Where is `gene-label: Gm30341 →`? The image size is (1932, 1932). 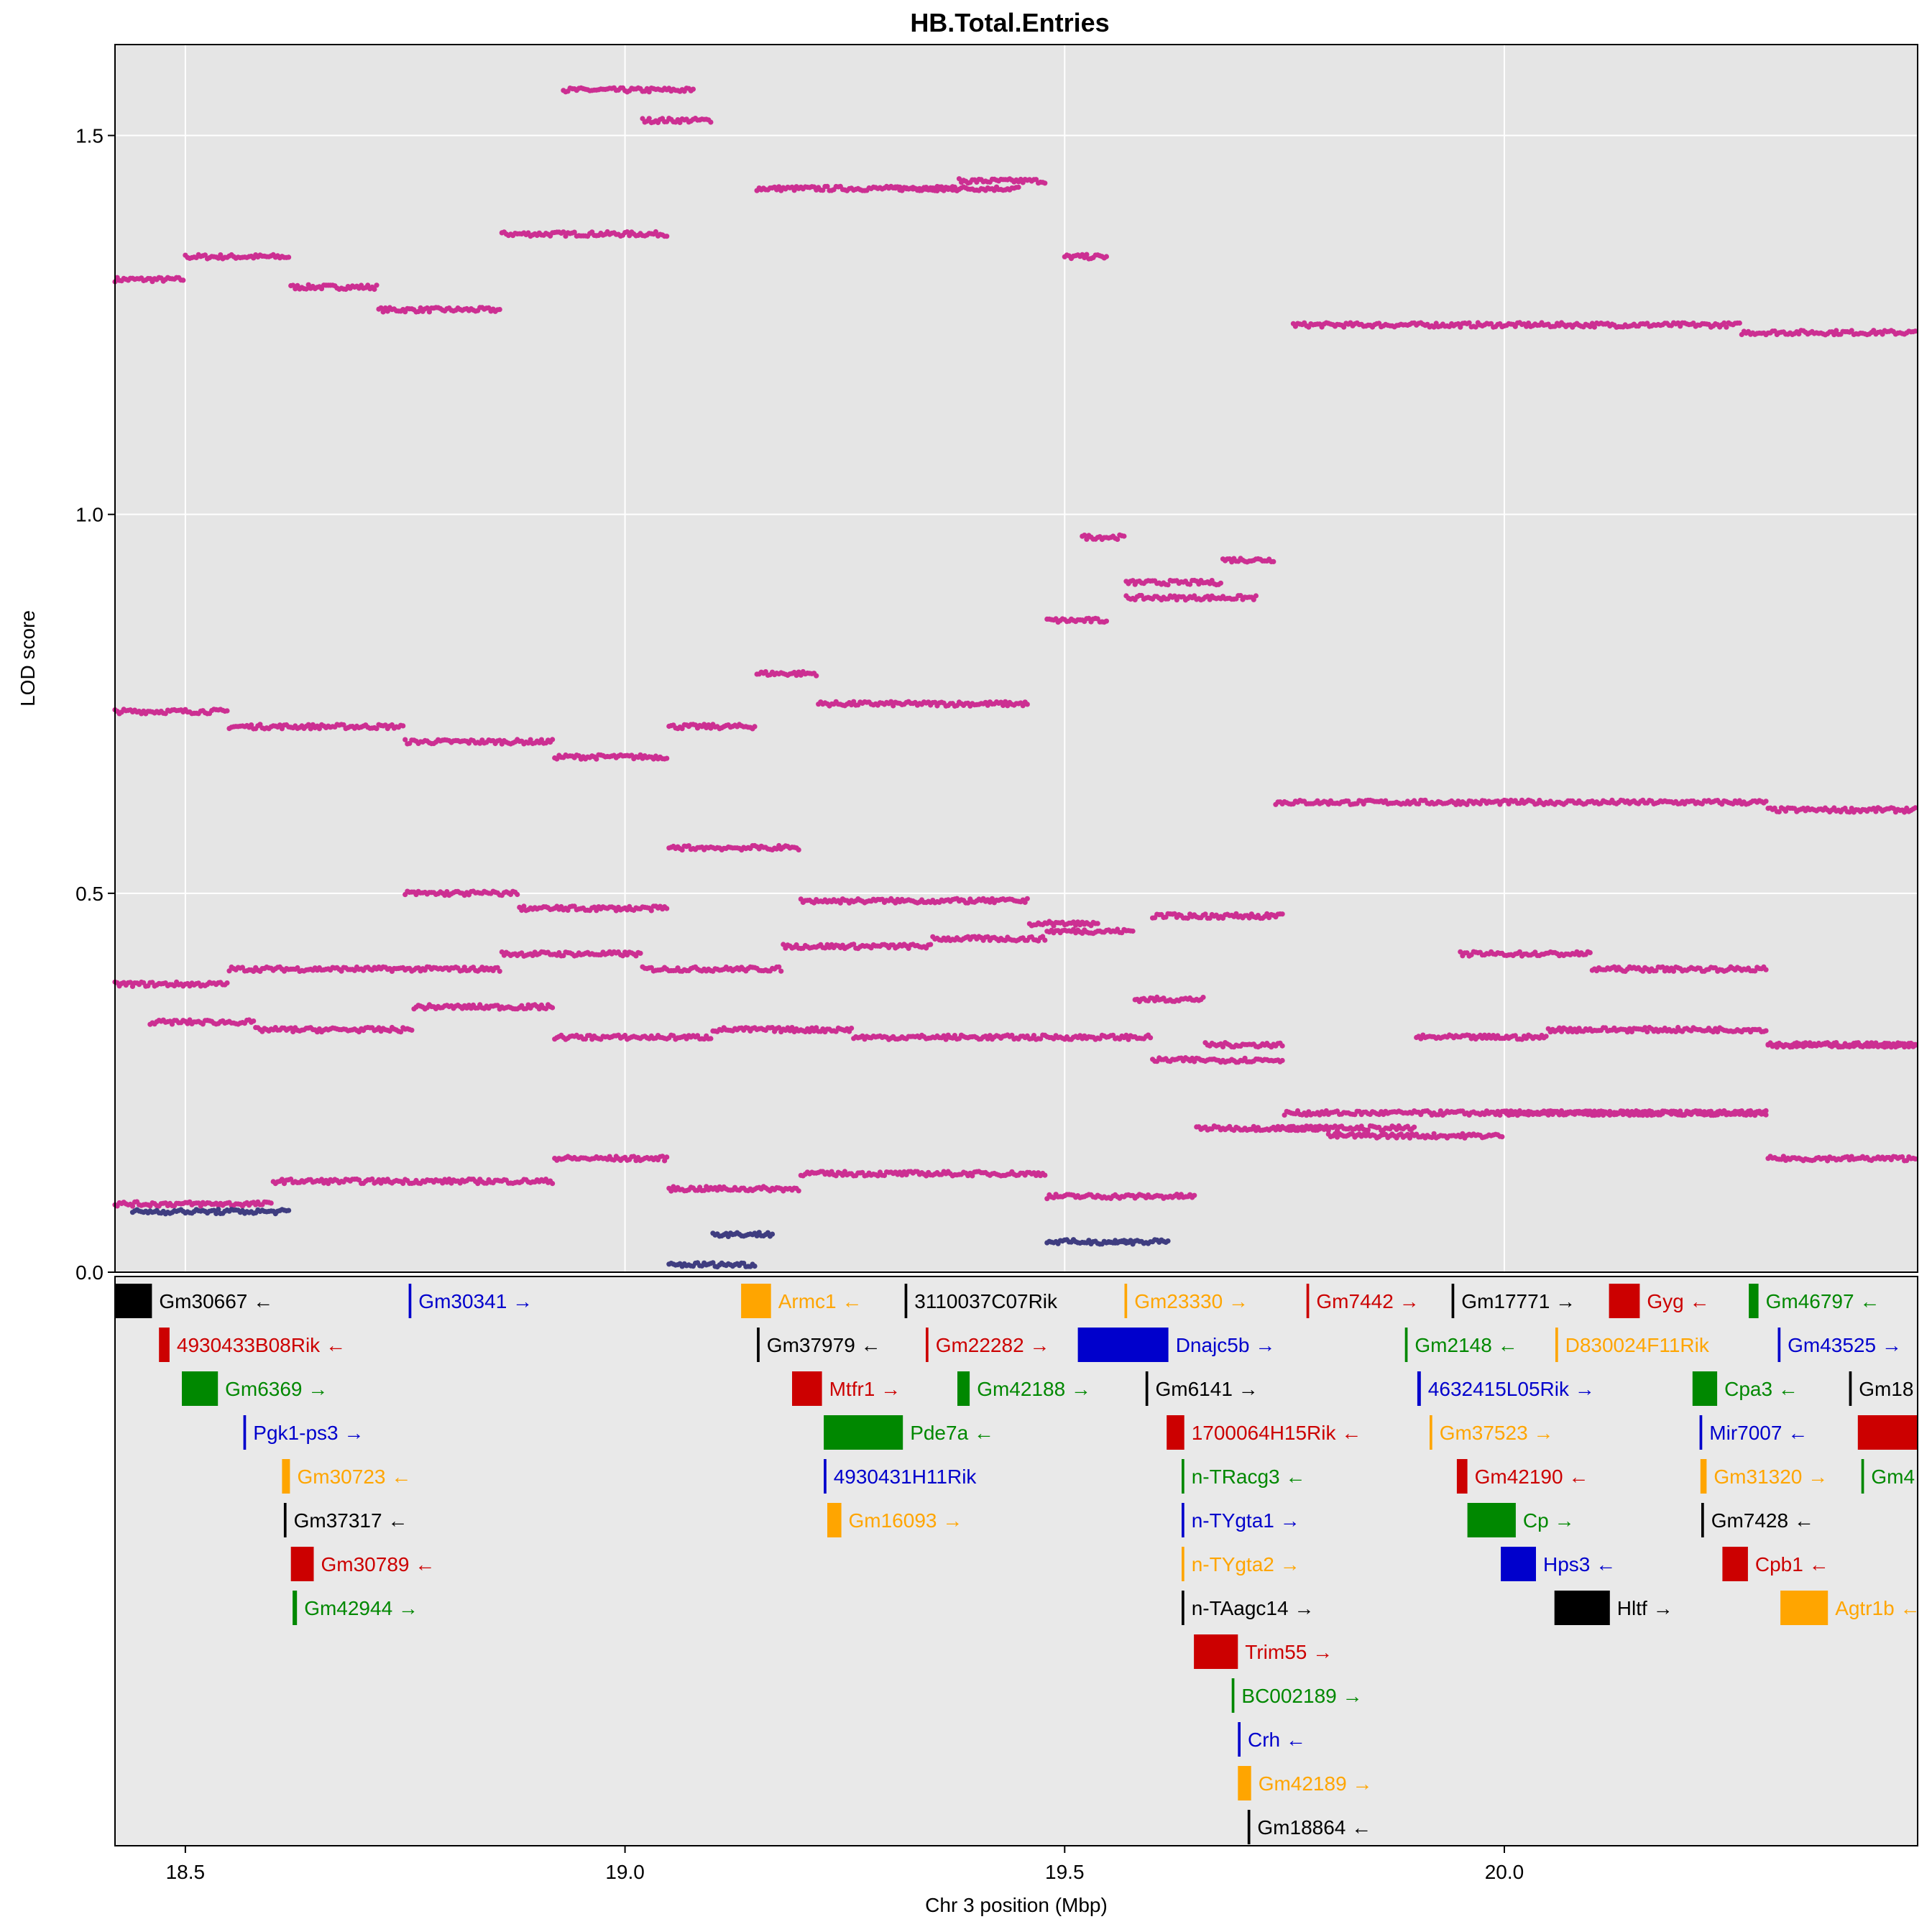 gene-label: Gm30341 → is located at coordinates (475, 1301).